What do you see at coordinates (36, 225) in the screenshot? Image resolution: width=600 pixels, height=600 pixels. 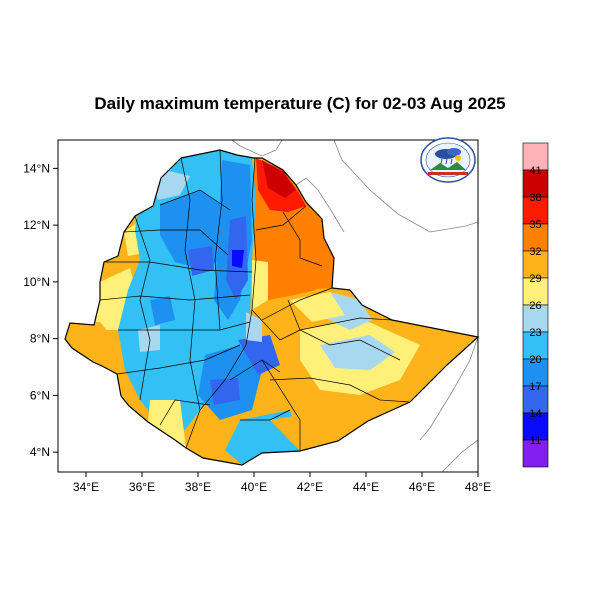 I see `y-tick-label: 12°N` at bounding box center [36, 225].